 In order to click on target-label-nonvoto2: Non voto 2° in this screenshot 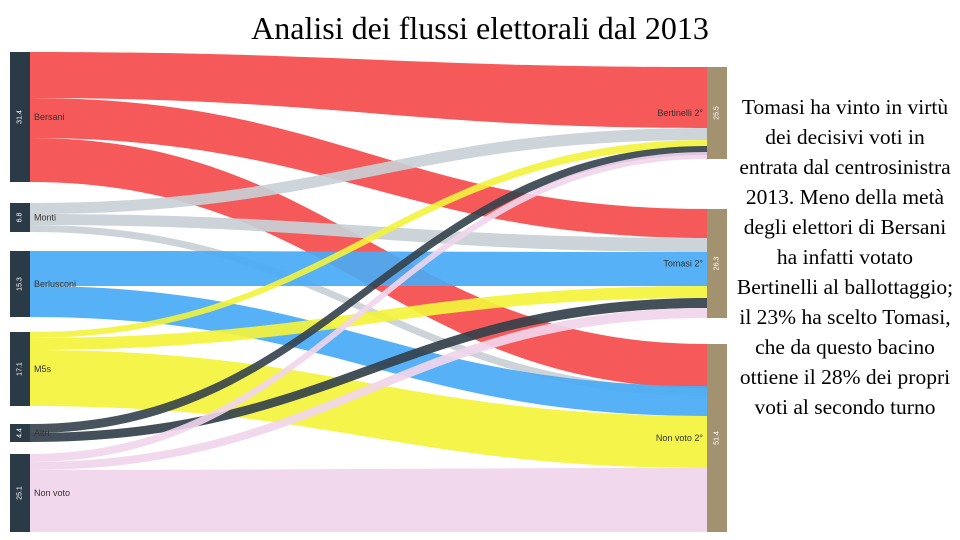, I will do `click(680, 438)`.